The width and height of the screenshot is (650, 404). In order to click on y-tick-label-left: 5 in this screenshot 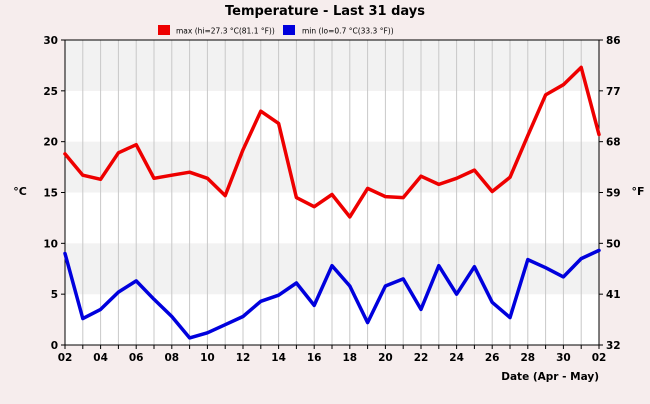, I will do `click(54, 295)`.